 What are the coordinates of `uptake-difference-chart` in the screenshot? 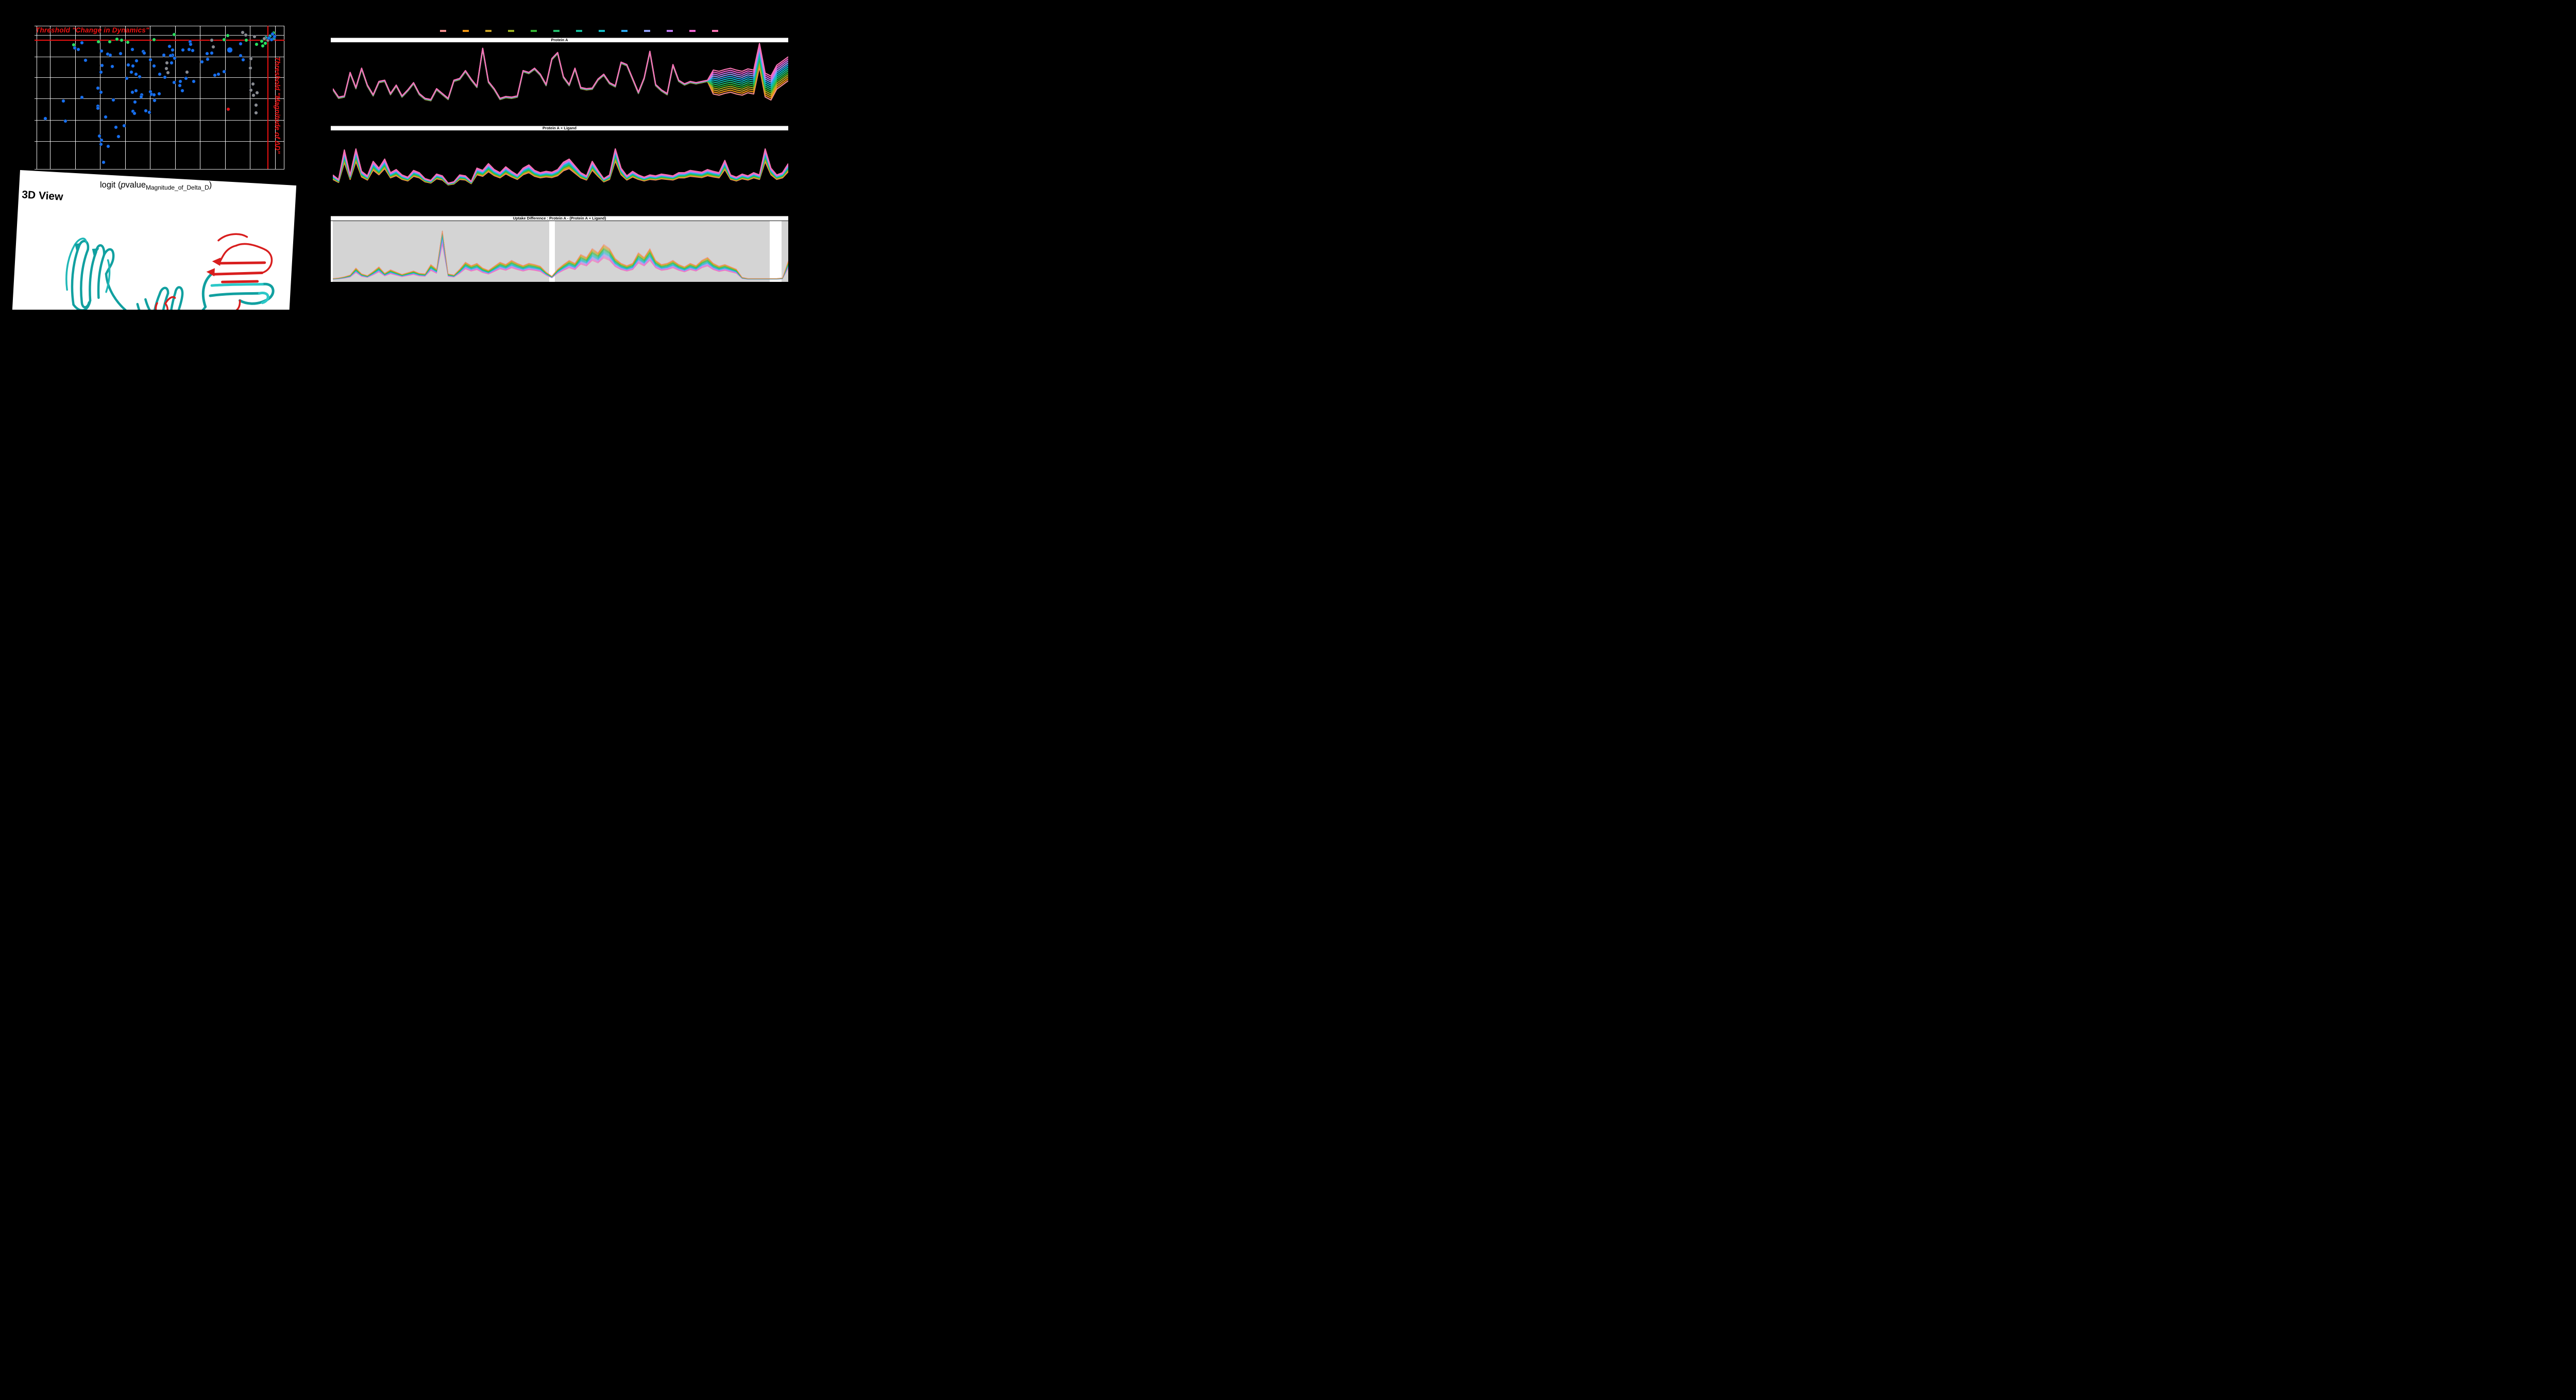 It's located at (560, 251).